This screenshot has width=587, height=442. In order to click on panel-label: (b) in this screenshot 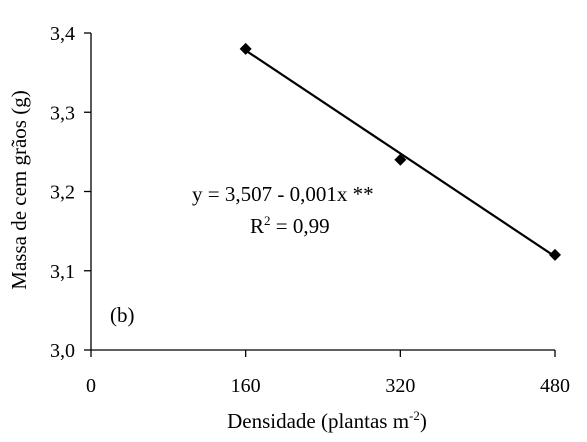, I will do `click(122, 315)`.